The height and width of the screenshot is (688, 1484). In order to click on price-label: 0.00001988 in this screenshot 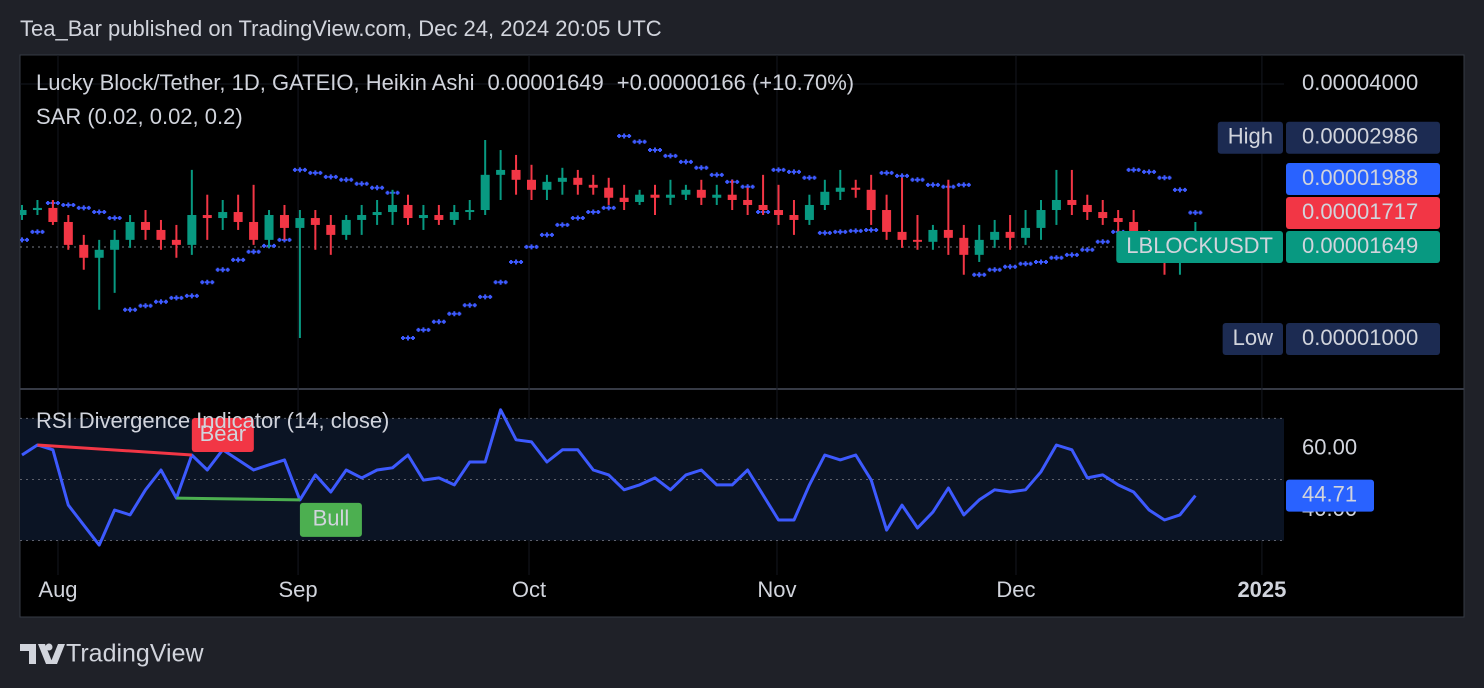, I will do `click(1360, 177)`.